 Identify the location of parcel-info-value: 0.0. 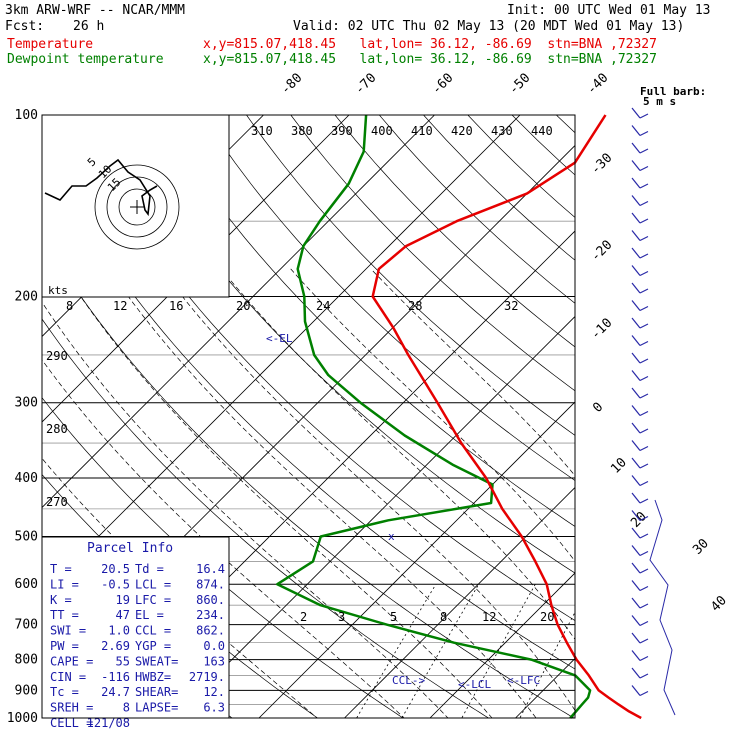
(214, 646).